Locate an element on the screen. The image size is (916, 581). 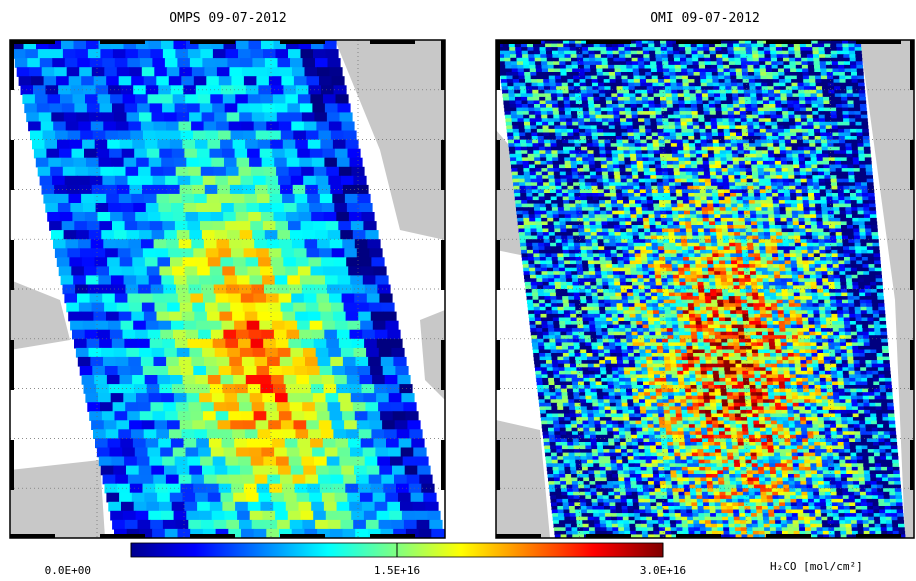
land is located at coordinates (57, 499).